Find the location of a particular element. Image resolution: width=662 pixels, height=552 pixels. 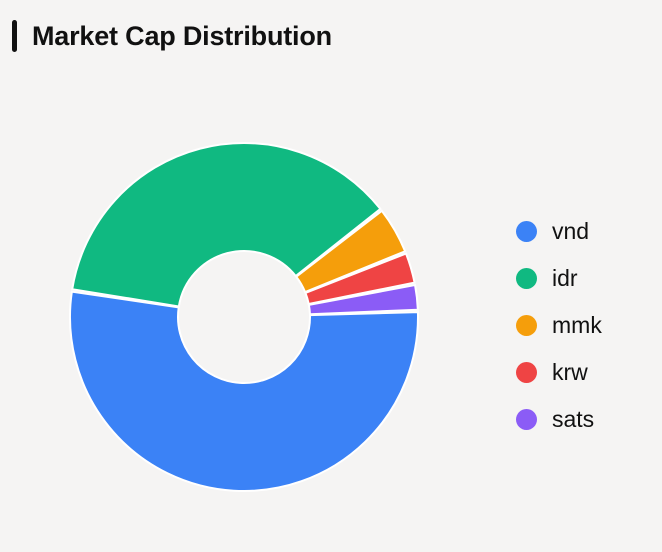

legend-item-vnd: vnd is located at coordinates (559, 231).